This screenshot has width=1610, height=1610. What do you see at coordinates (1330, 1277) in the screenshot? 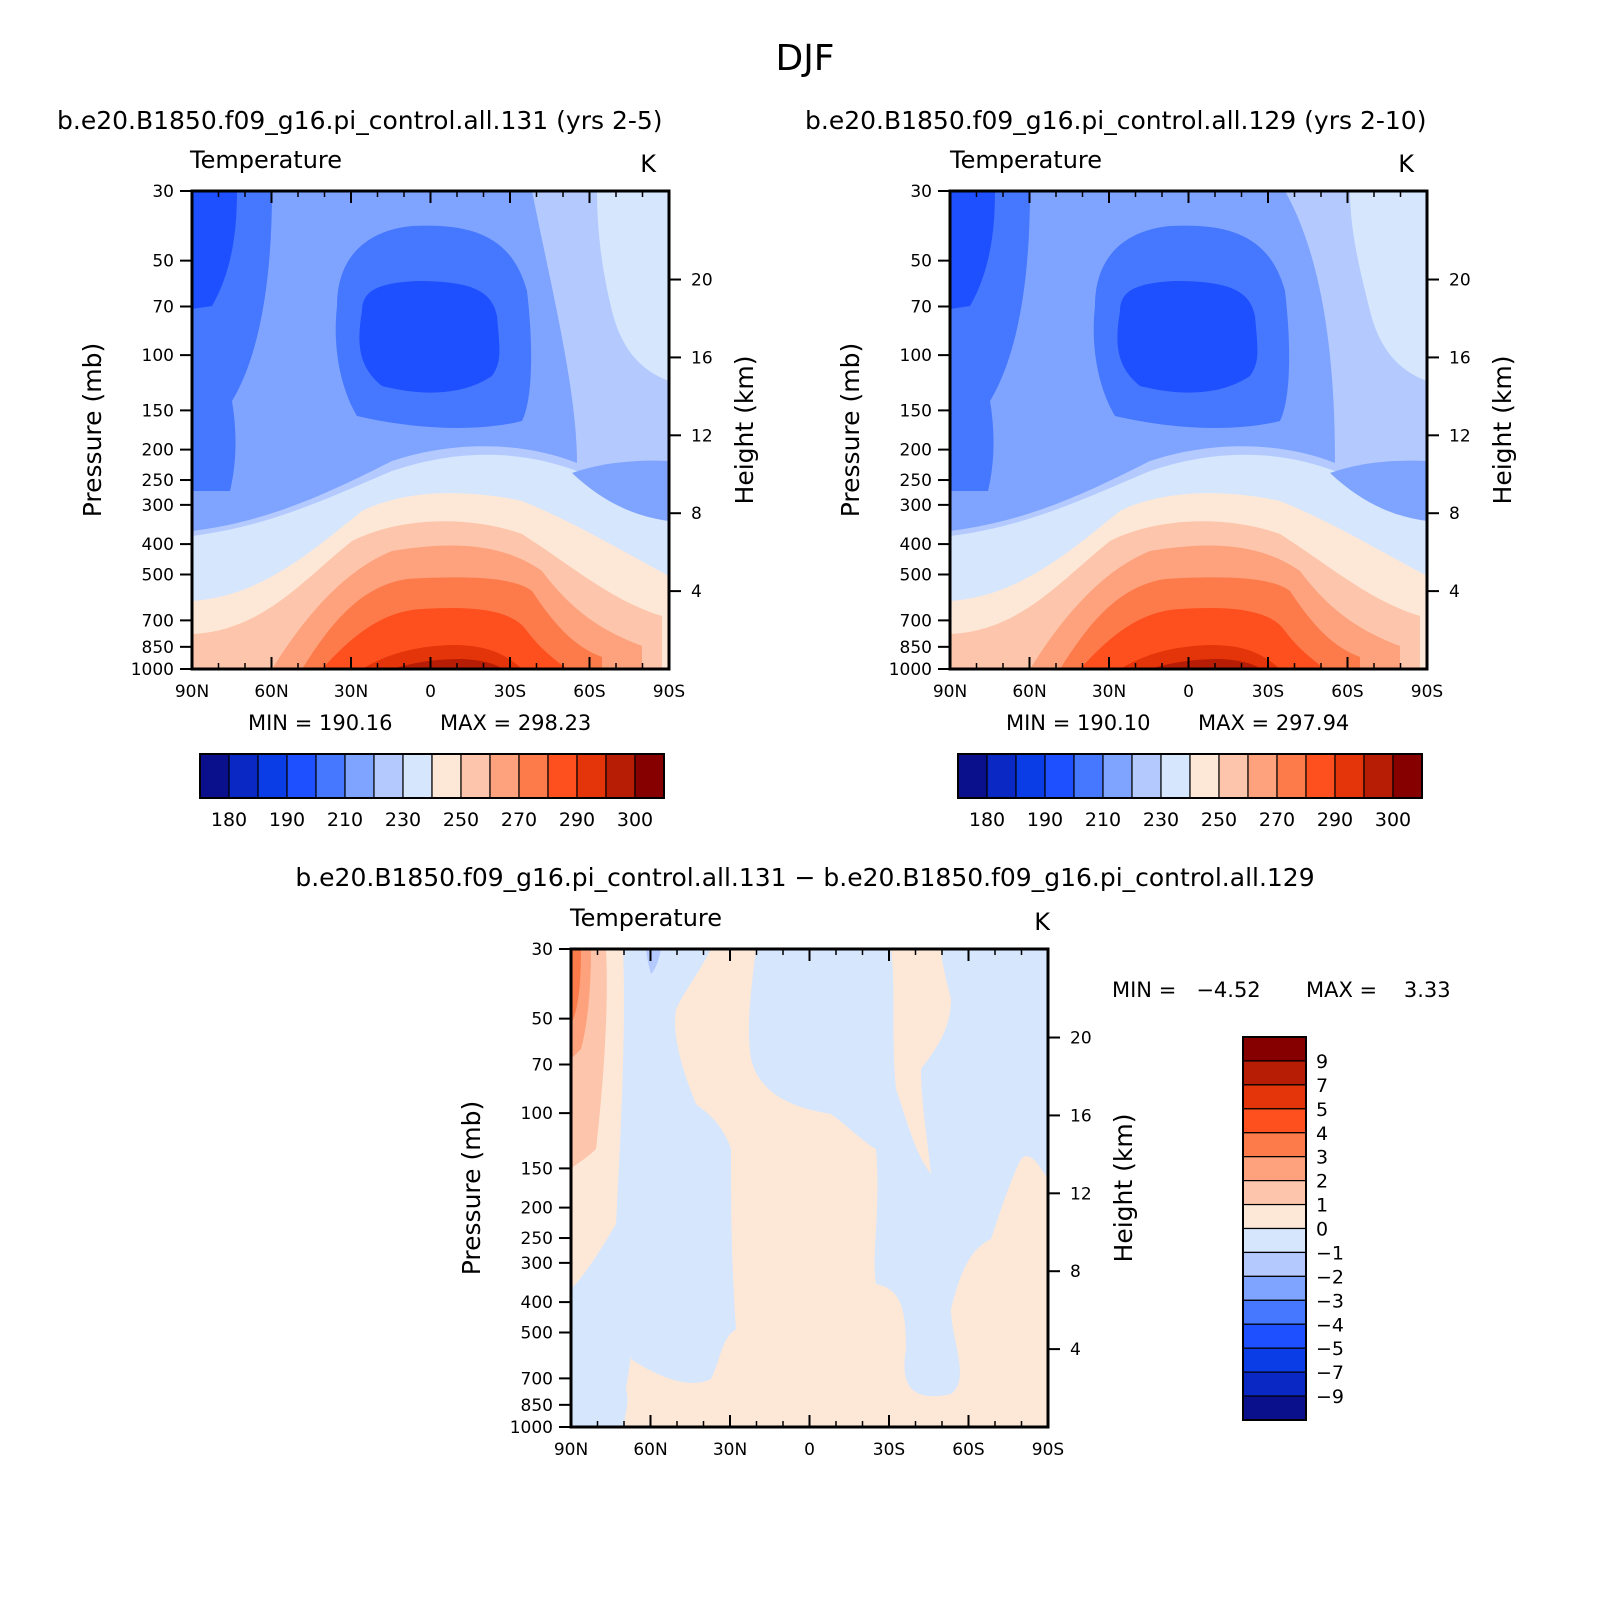
I see `colorbar-label: −2` at bounding box center [1330, 1277].